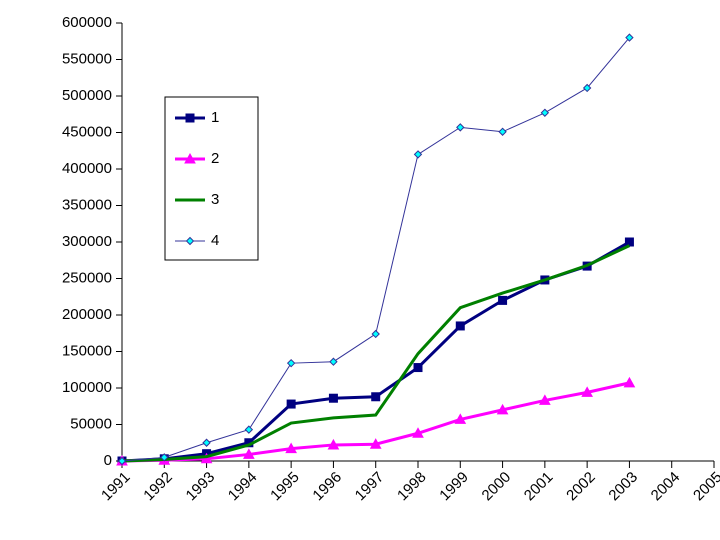  Describe the element at coordinates (87, 241) in the screenshot. I see `y-tick-label: 300000` at that location.